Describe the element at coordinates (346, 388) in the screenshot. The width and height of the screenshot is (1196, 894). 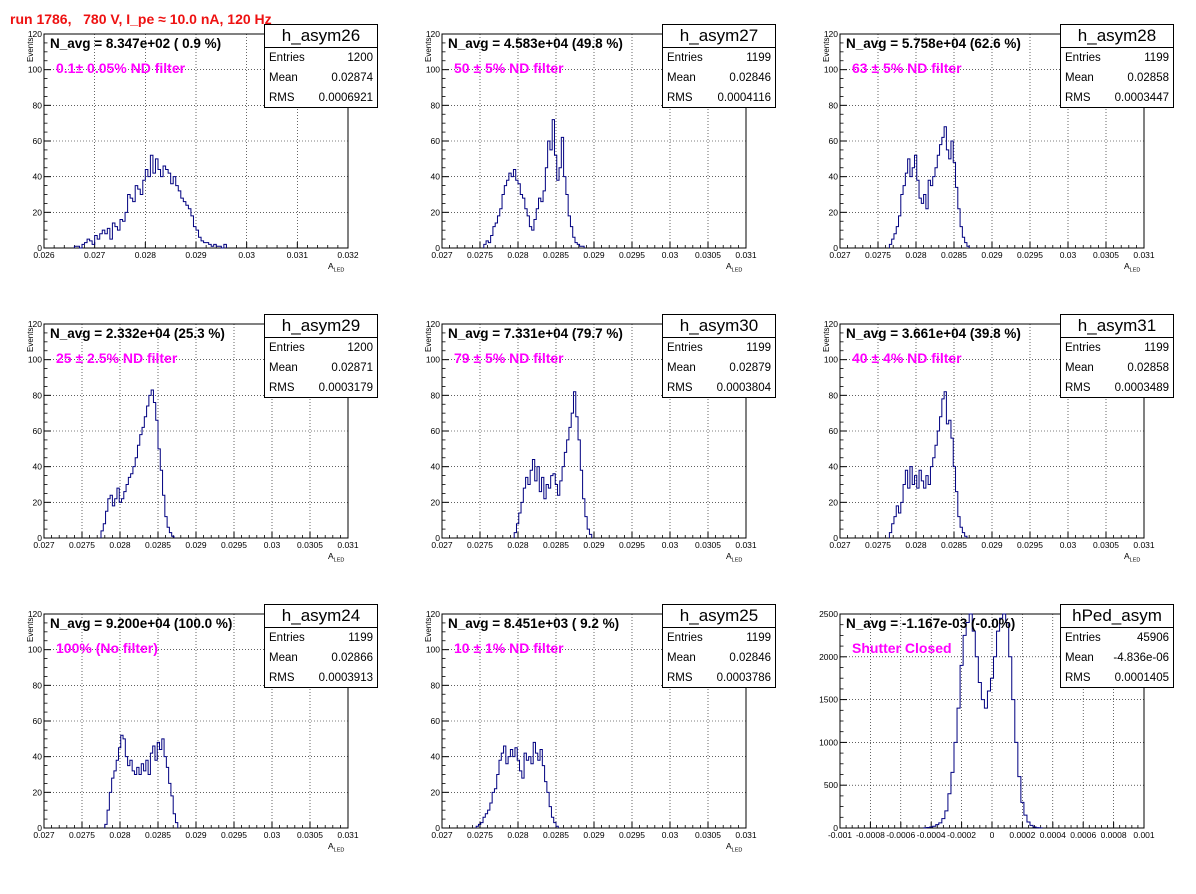
I see `stats-value: 0.0003179` at that location.